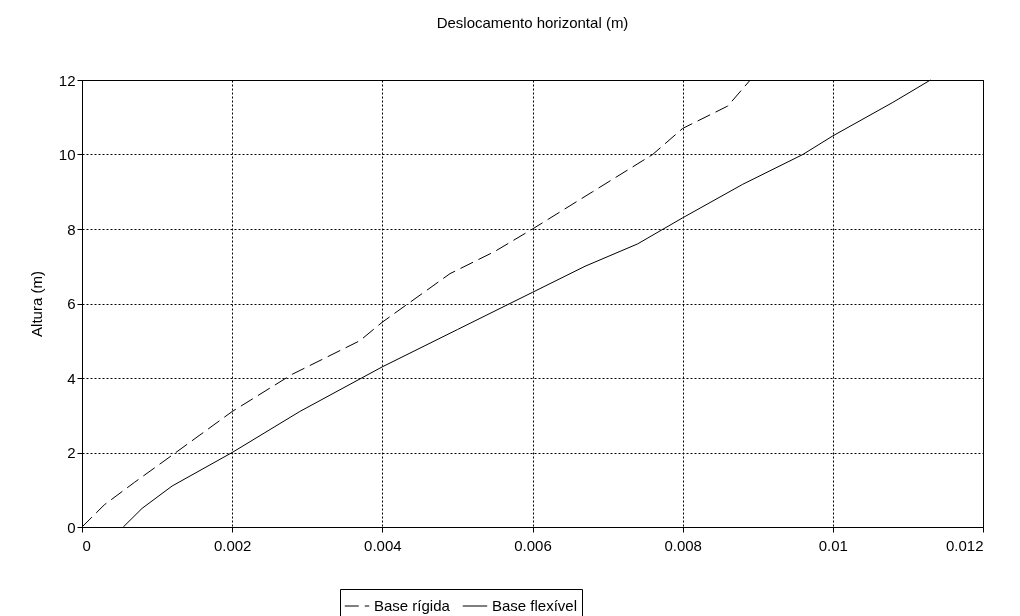 The width and height of the screenshot is (1020, 616). Describe the element at coordinates (683, 545) in the screenshot. I see `x-tick-label: 0.008` at that location.